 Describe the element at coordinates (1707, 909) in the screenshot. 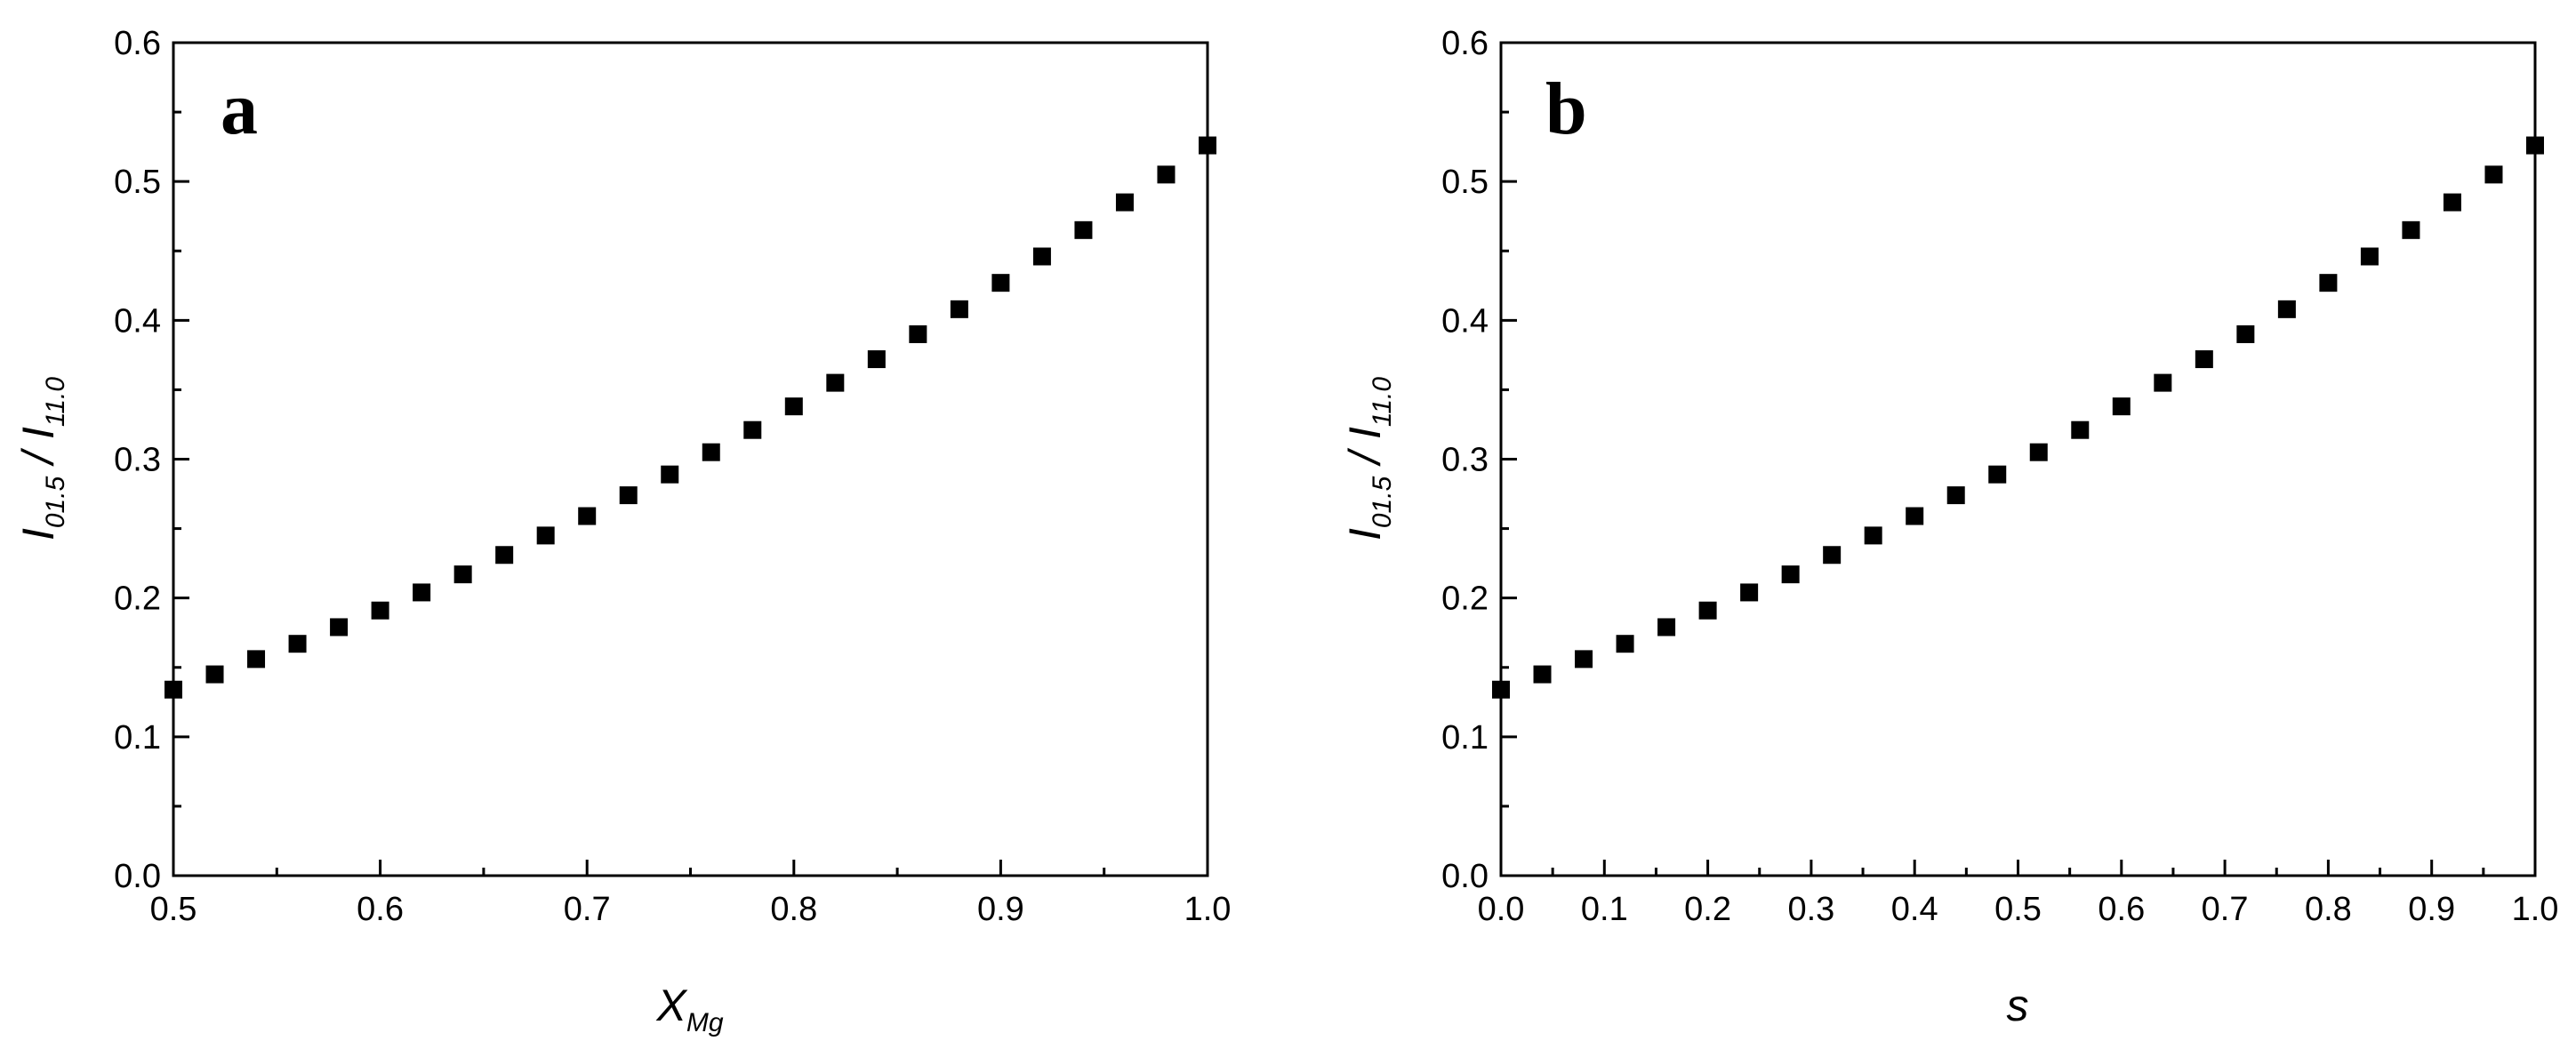

I see `x-tick-label: 0.2` at that location.